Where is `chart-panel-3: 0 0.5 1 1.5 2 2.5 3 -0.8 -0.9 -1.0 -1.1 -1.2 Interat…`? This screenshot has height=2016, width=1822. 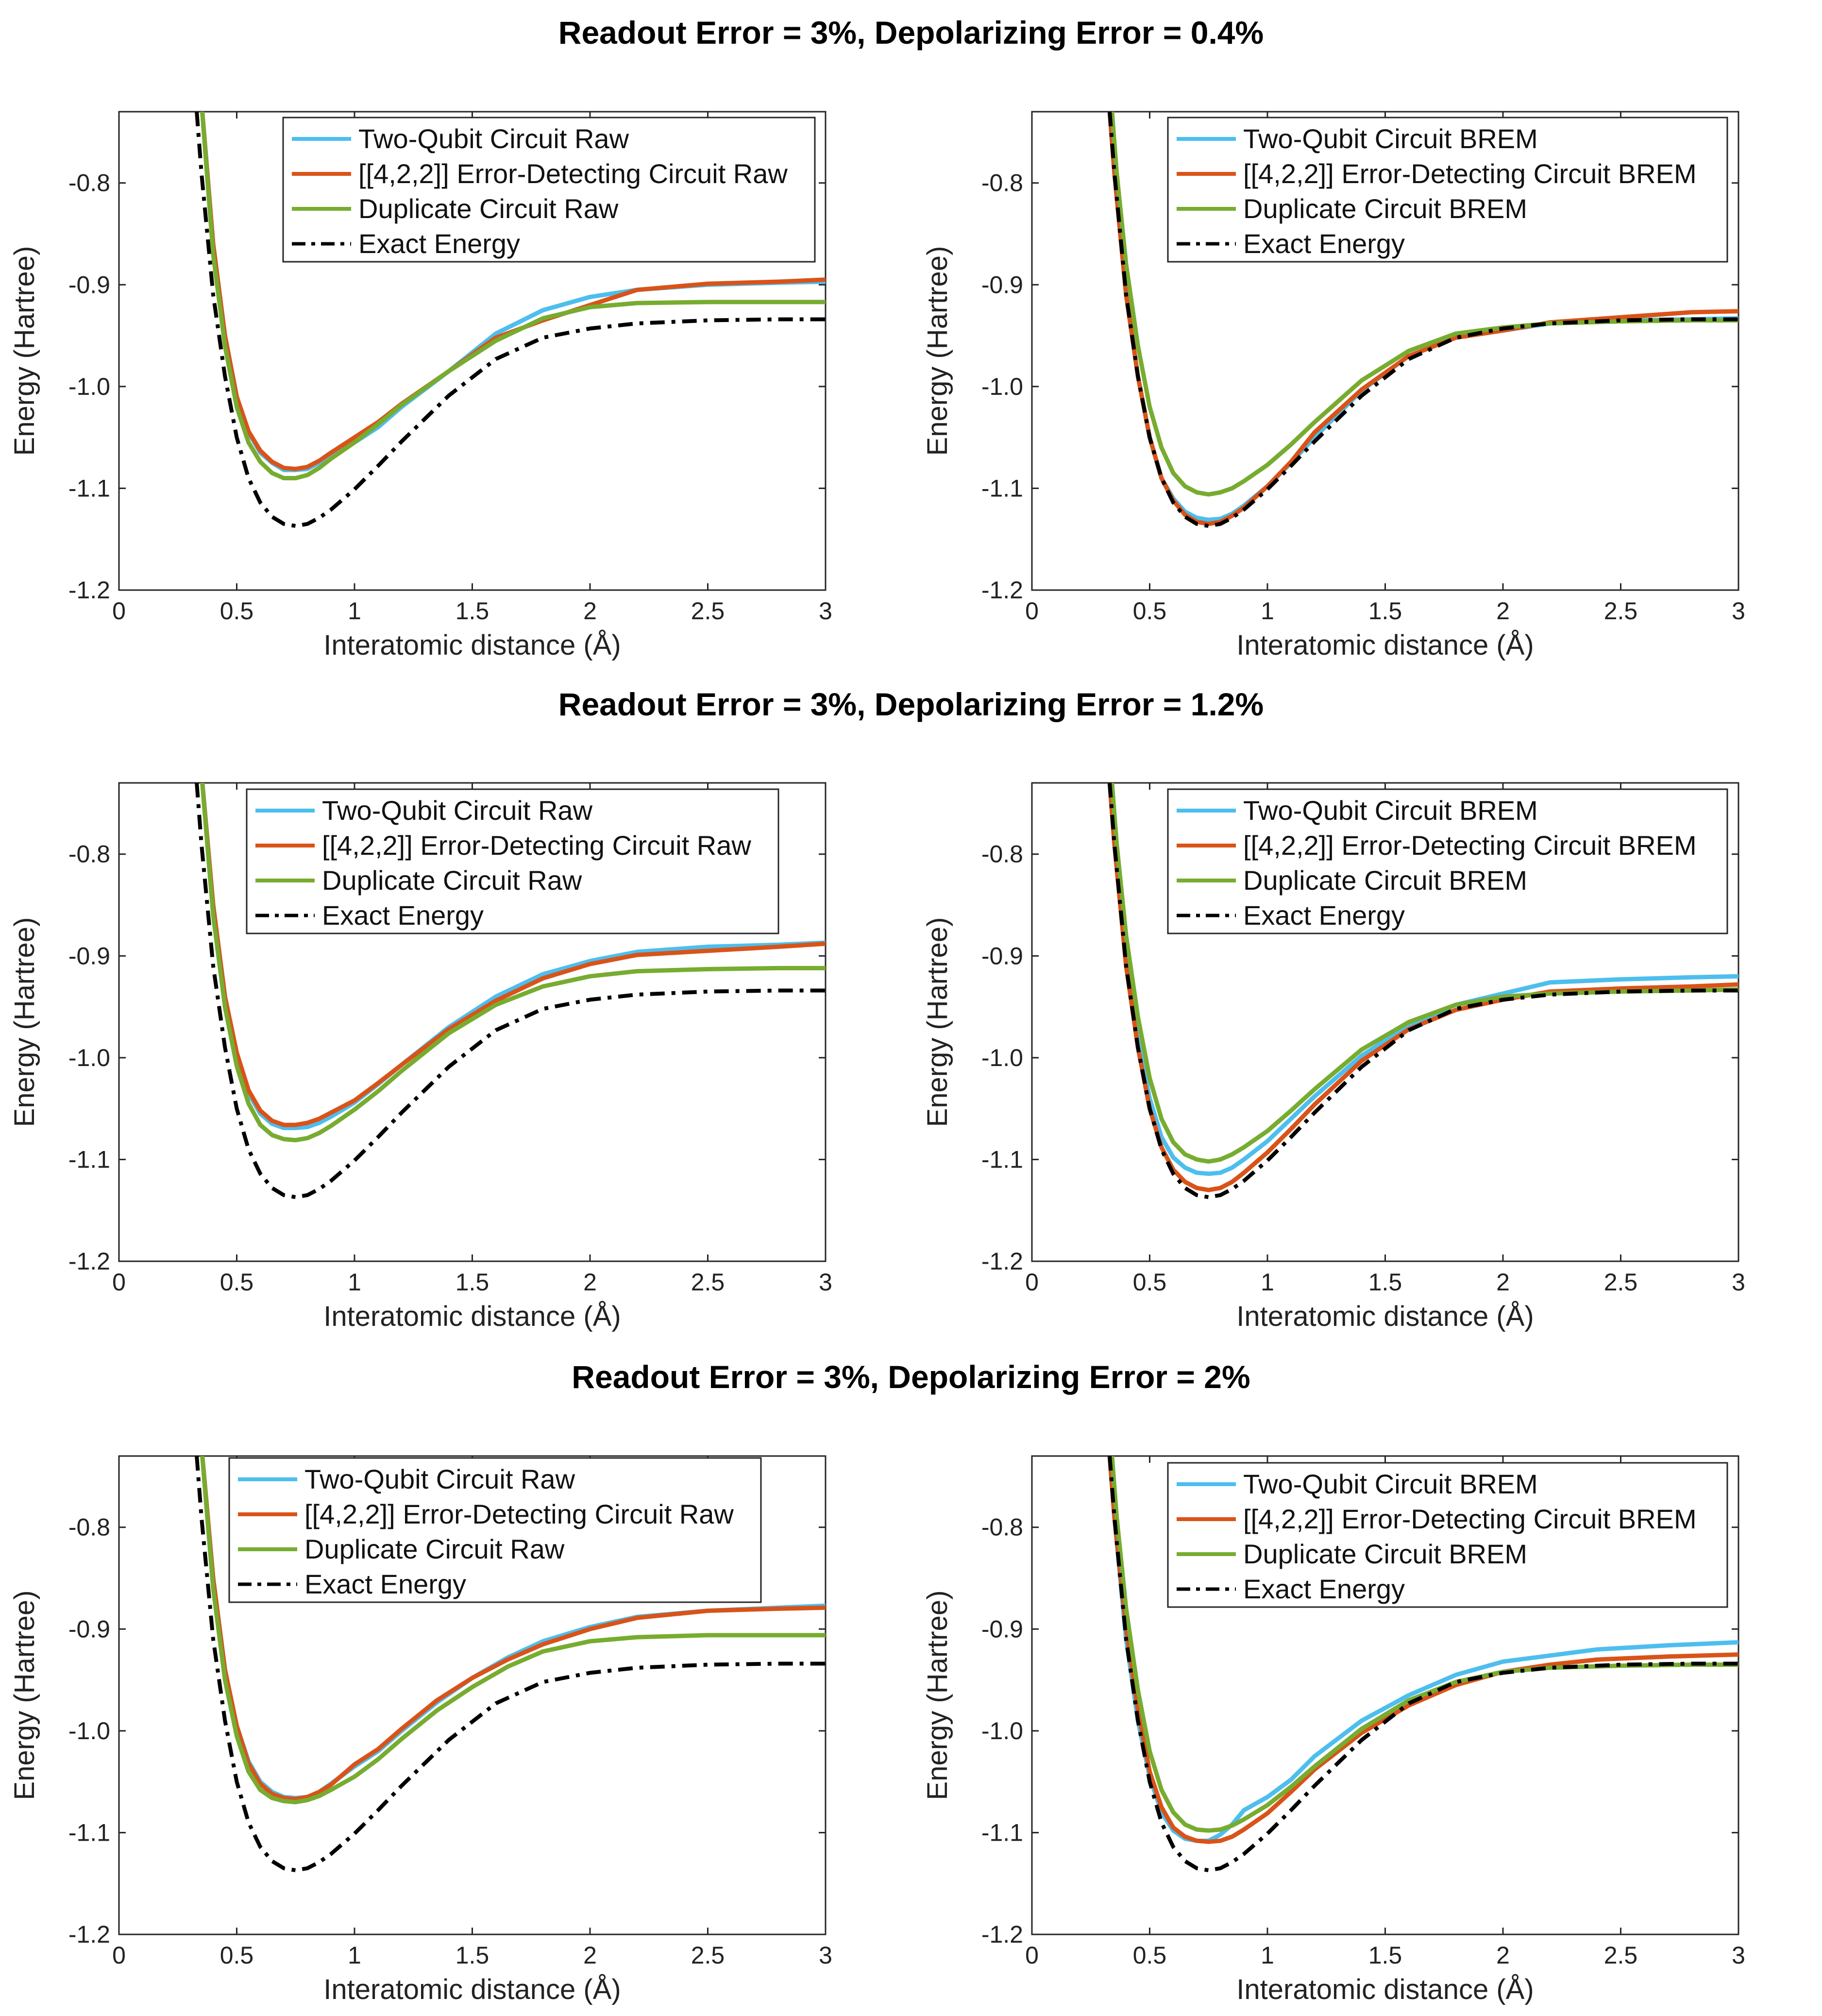 chart-panel-3: 0 0.5 1 1.5 2 2.5 3 -0.8 -0.9 -1.0 -1.1 -1.2 Interat… is located at coordinates (420, 1057).